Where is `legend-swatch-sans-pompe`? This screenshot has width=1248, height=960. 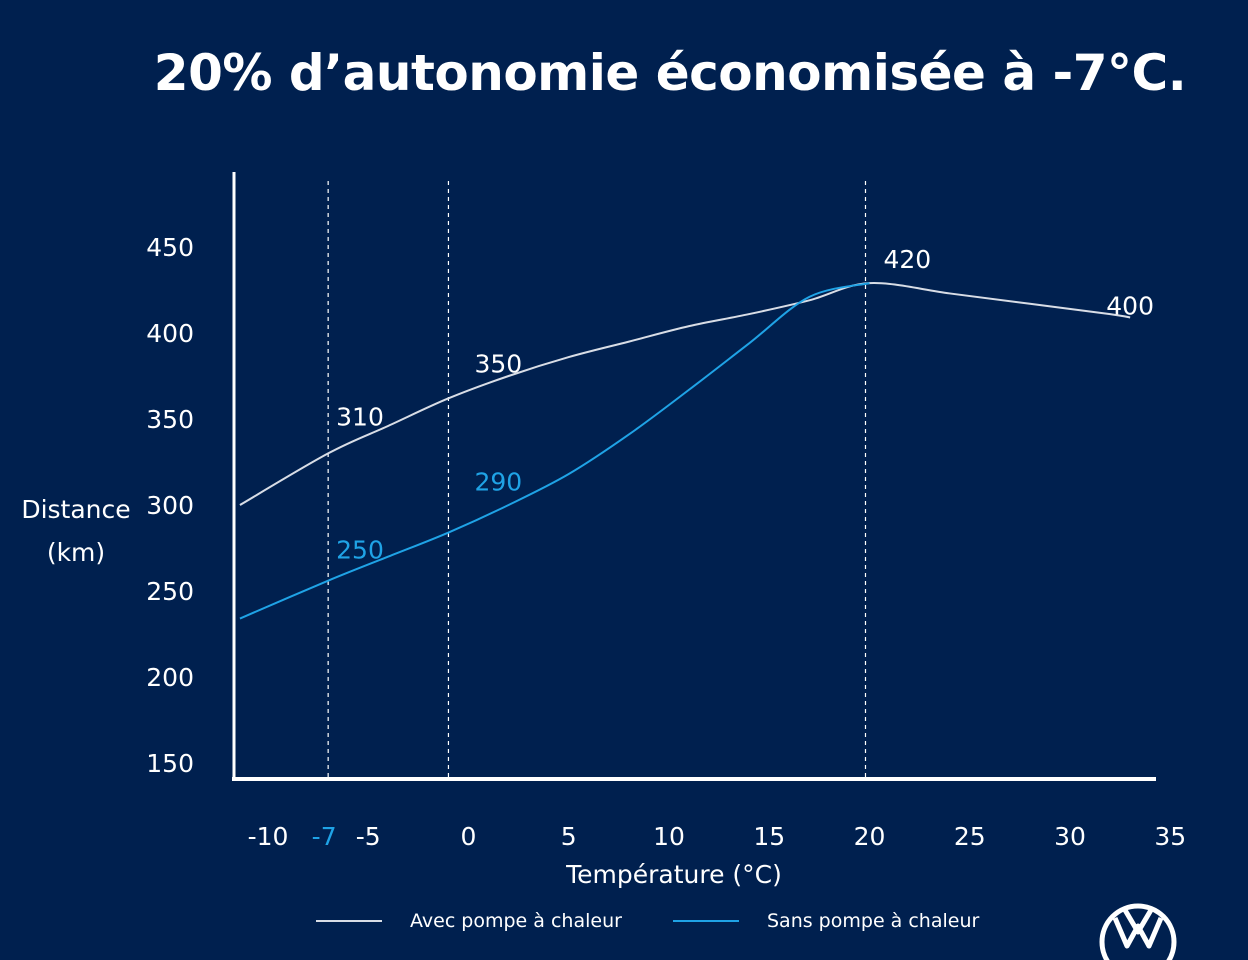
legend-swatch-sans-pompe is located at coordinates (706, 921).